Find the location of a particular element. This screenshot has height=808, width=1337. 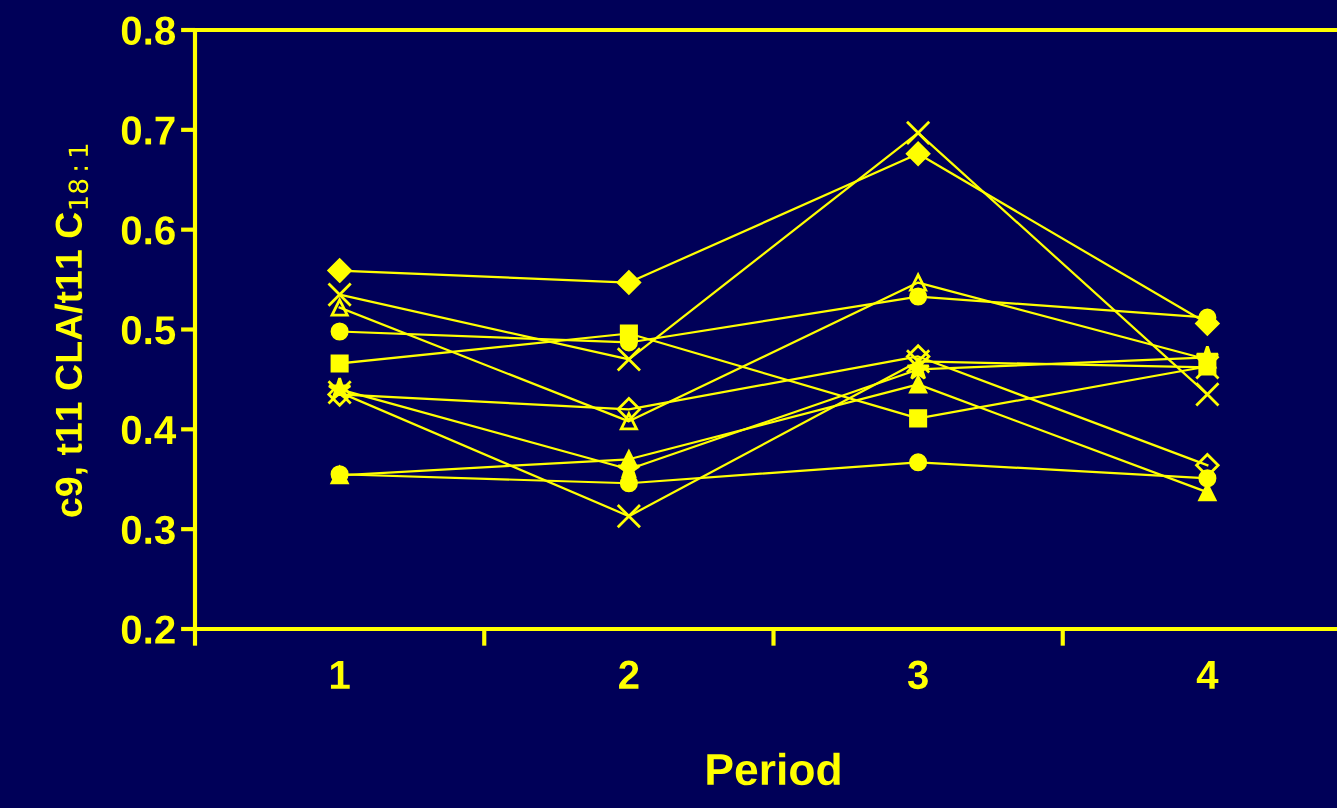

y-tick-label: 0.6 is located at coordinates (148, 230).